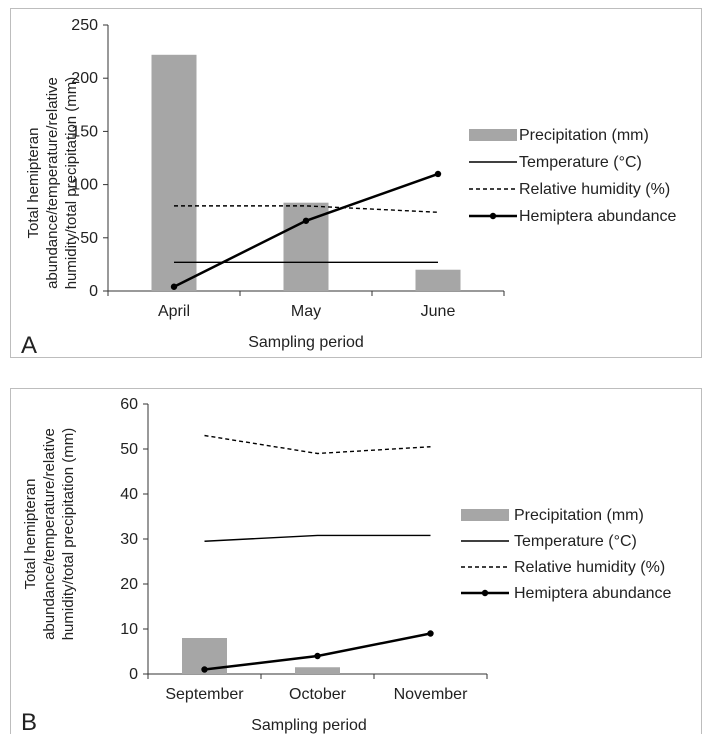 The height and width of the screenshot is (734, 702). What do you see at coordinates (309, 725) in the screenshot?
I see `chart-b-x-axis-label: Sampling period` at bounding box center [309, 725].